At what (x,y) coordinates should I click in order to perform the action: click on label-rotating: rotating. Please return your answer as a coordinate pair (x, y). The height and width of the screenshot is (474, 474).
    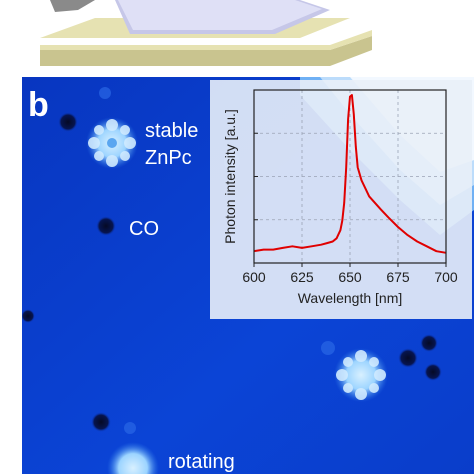
    Looking at the image, I should click on (201, 462).